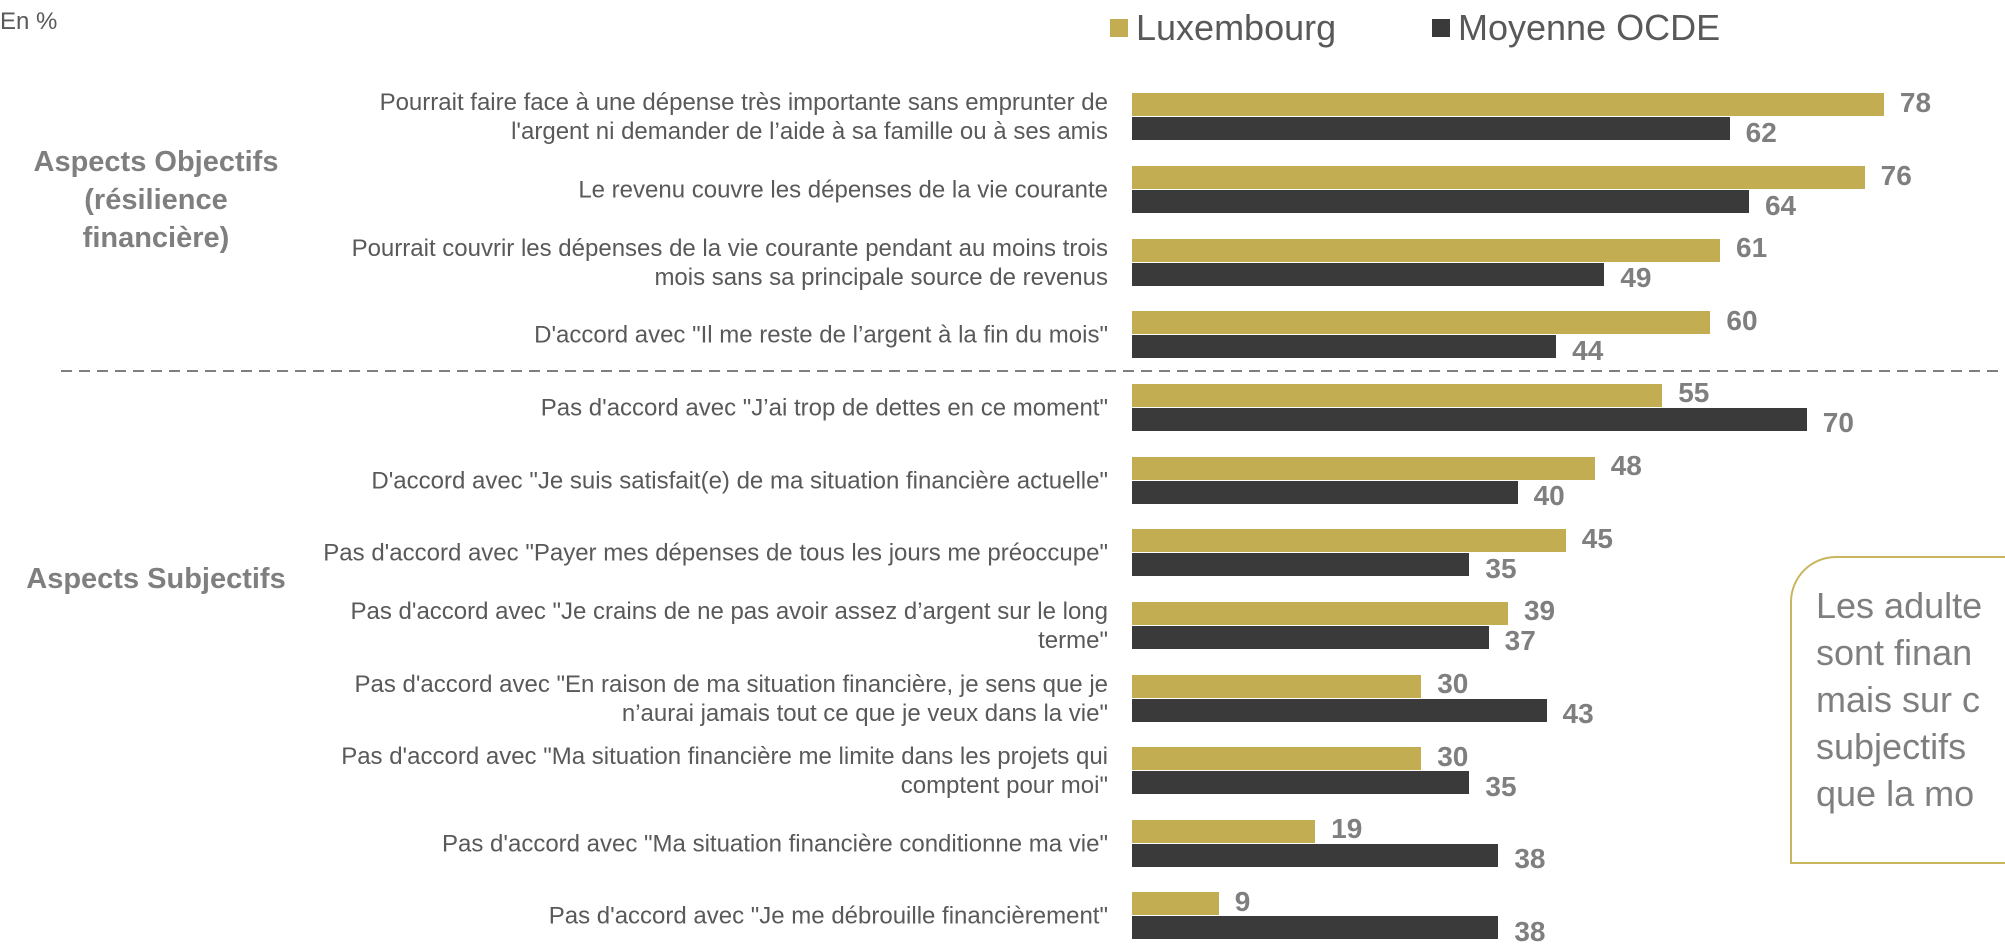  Describe the element at coordinates (1896, 175) in the screenshot. I see `value-label: 76` at that location.